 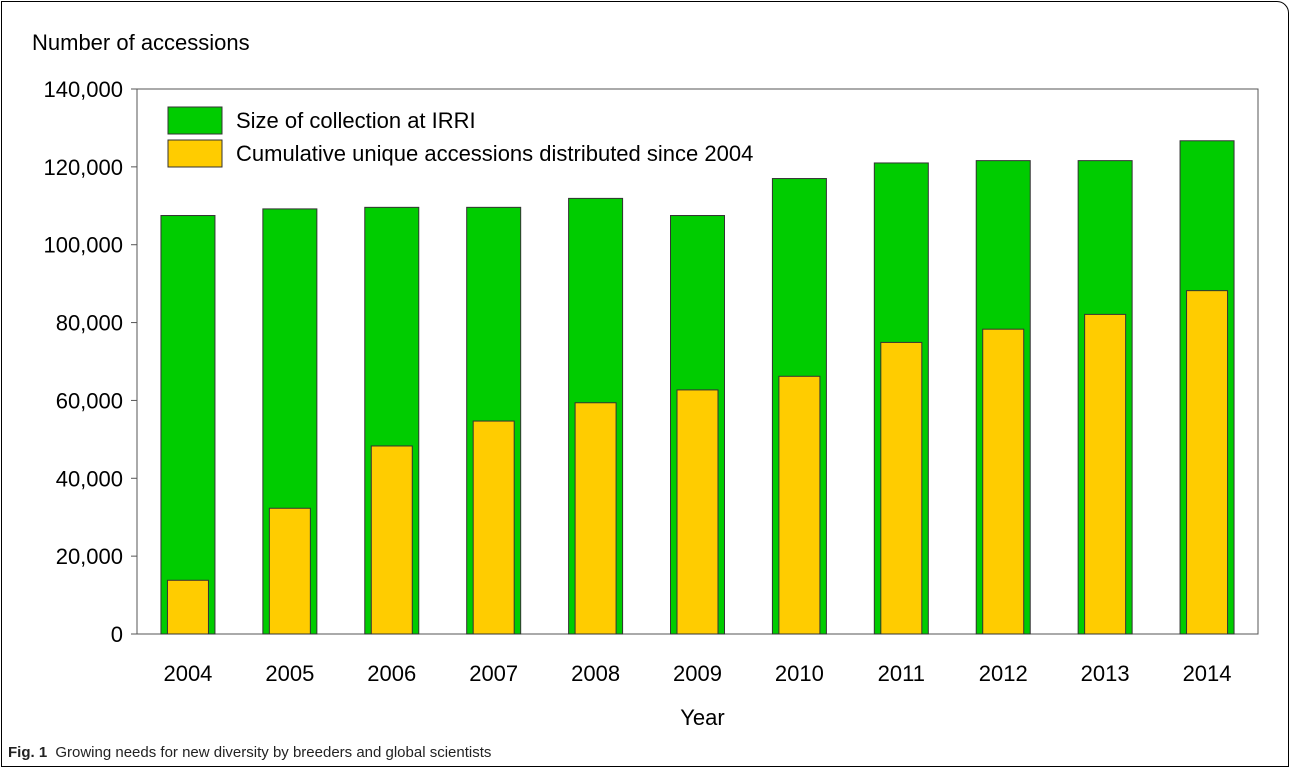 What do you see at coordinates (83, 167) in the screenshot?
I see `y-tick-label: 120,000` at bounding box center [83, 167].